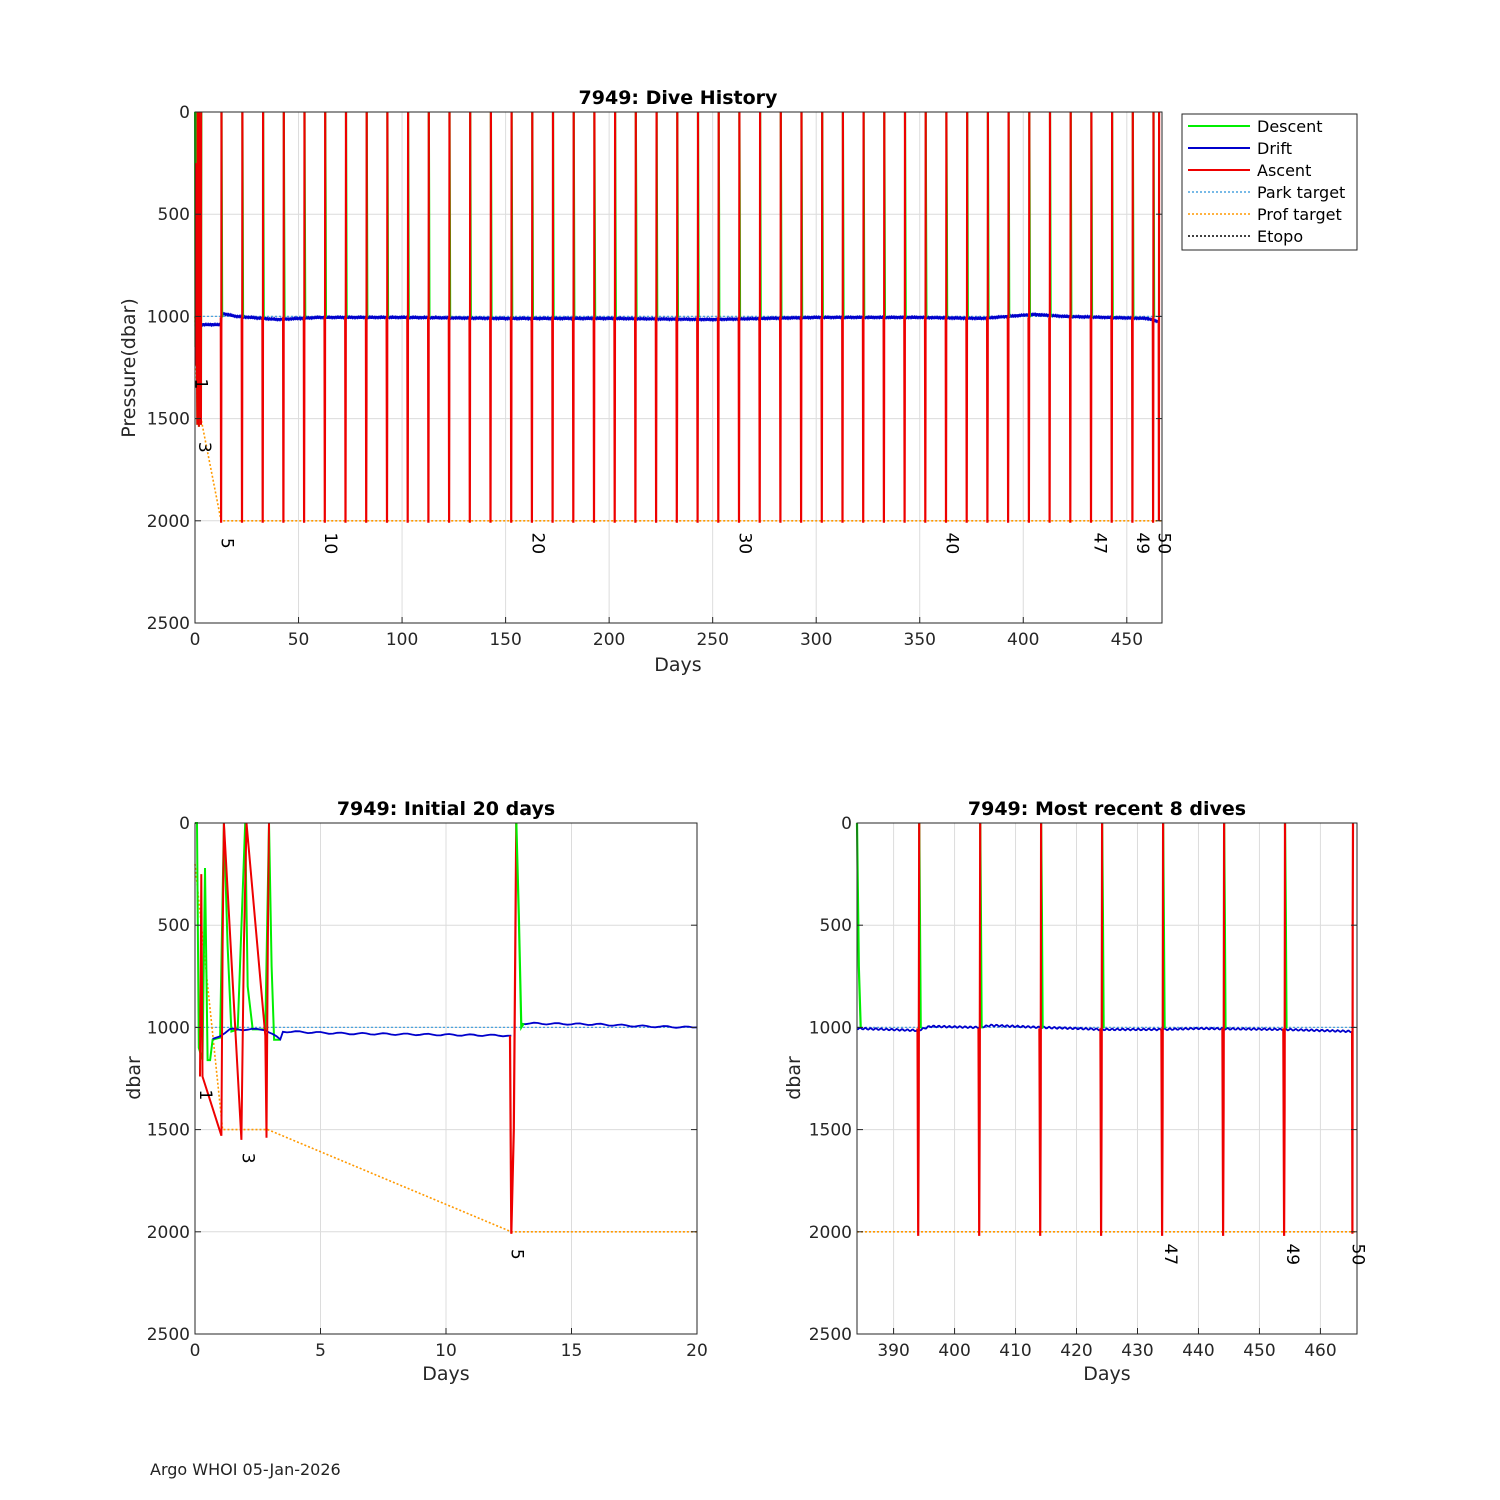 This screenshot has width=1500, height=1500. I want to click on dive-history-xtick-label: 200, so click(609, 640).